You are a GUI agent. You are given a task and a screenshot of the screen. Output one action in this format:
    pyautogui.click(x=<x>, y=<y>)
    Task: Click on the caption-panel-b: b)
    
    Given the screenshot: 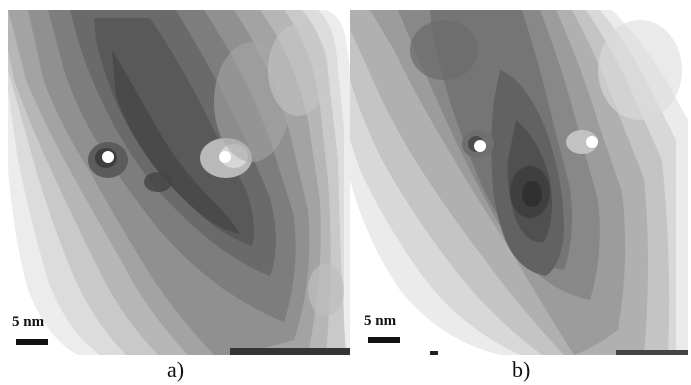 What is the action you would take?
    pyautogui.click(x=521, y=369)
    